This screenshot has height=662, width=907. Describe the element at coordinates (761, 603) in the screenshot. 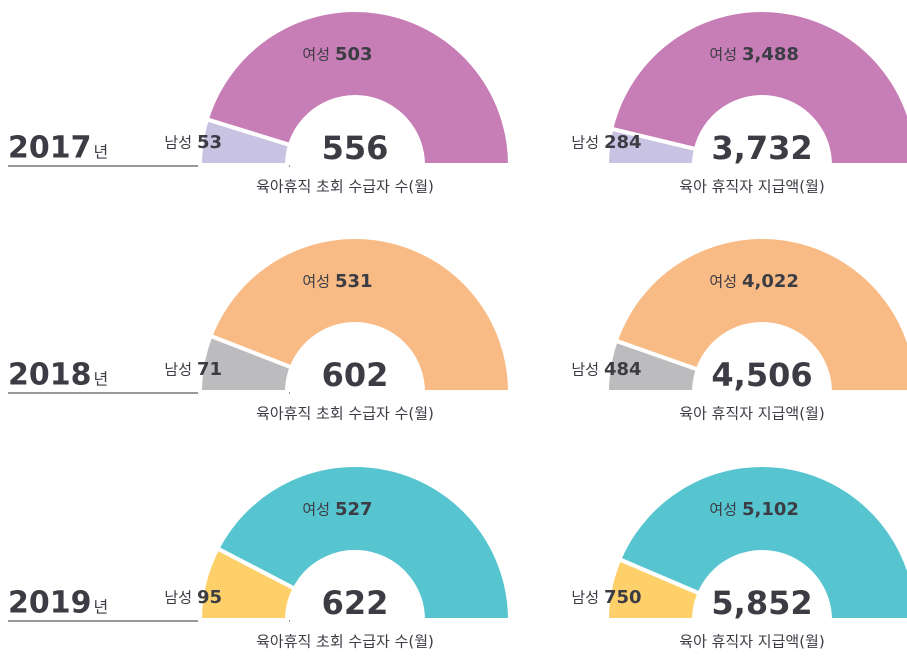

I see `total: 5,852` at that location.